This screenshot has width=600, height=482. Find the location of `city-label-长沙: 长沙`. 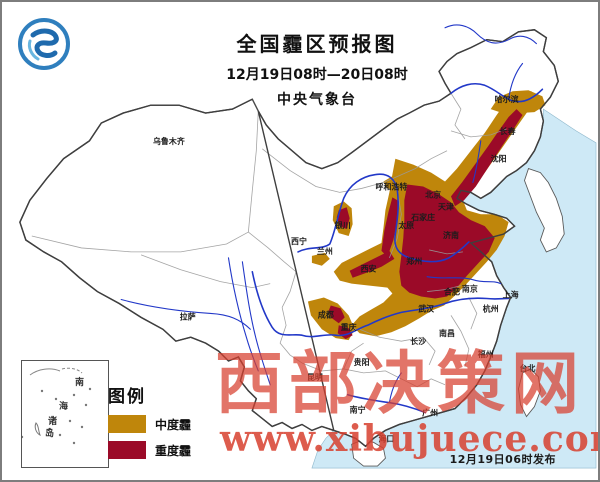

city-label-长沙: 长沙 is located at coordinates (418, 341).